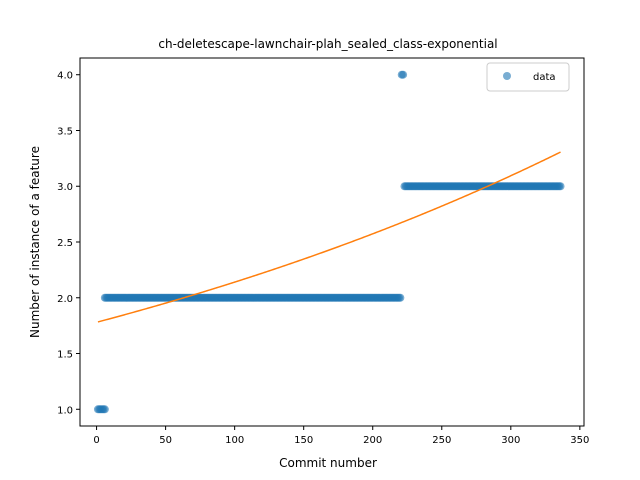 This screenshot has width=640, height=480. I want to click on x-tick-label: 100, so click(234, 440).